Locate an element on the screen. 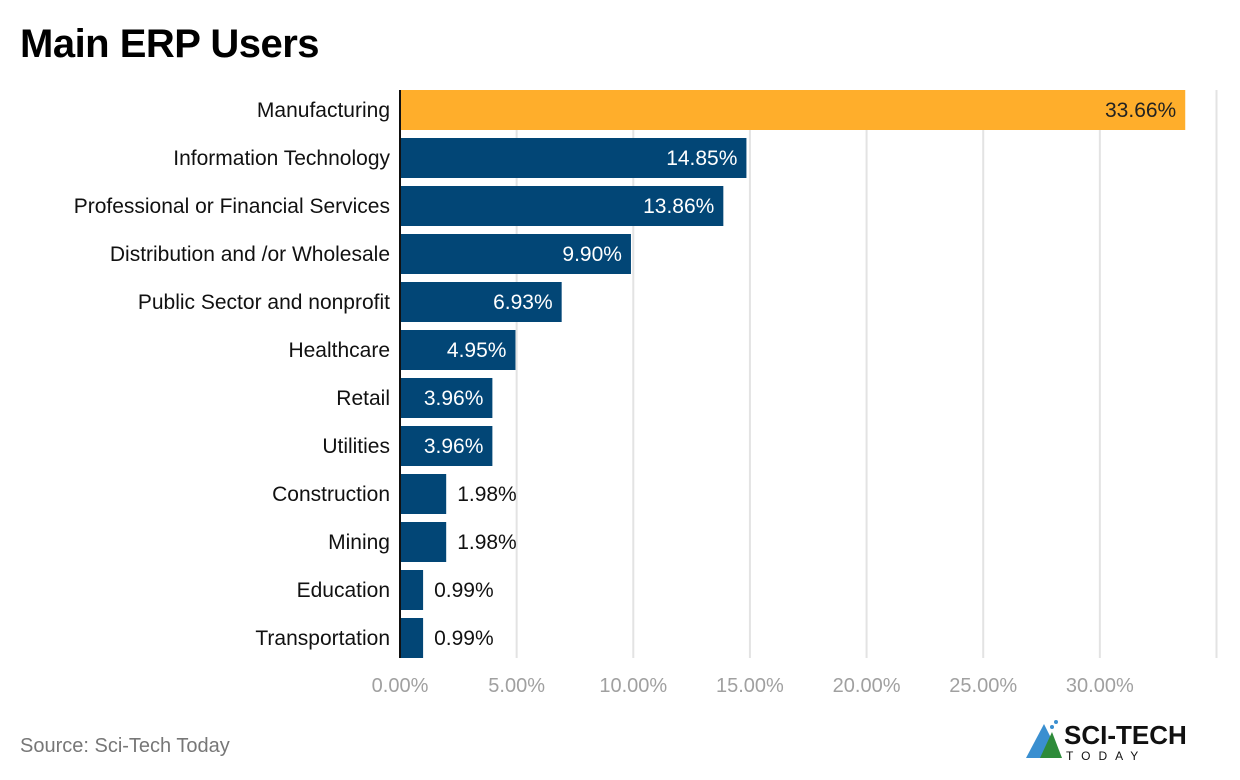 This screenshot has height=780, width=1240. category-label: Healthcare is located at coordinates (339, 350).